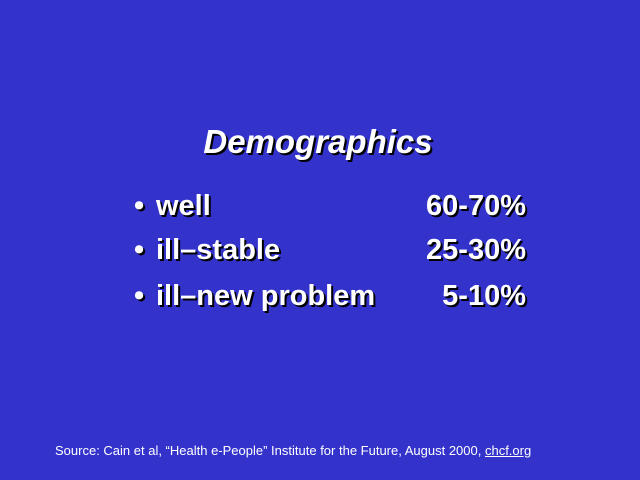 The width and height of the screenshot is (640, 480). I want to click on bullet-value: 60-70%, so click(476, 206).